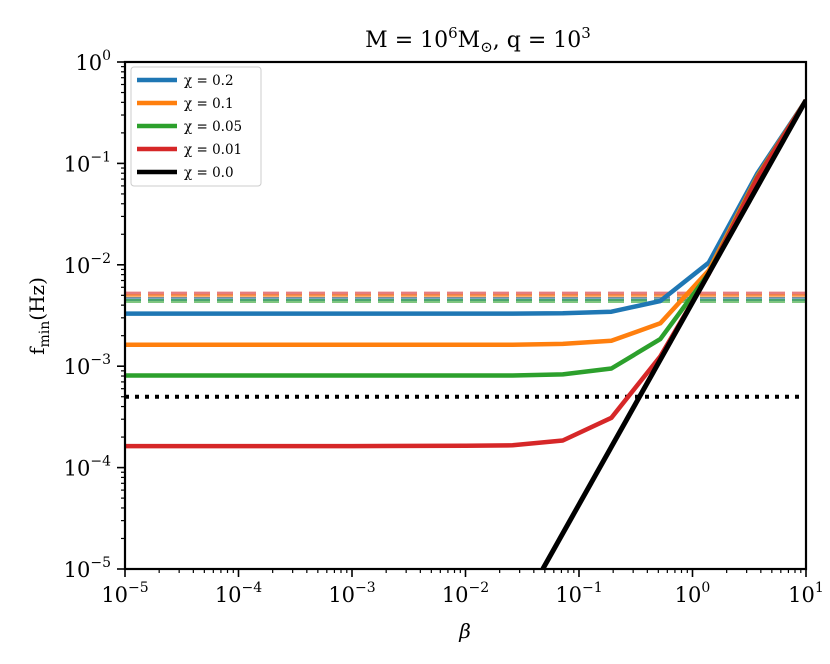 This screenshot has width=830, height=664. I want to click on y-axis: 10⁻⁵ 10⁻⁴ 10⁻³ 10⁻² 10⁻¹ 10⁰, so click(94, 315).